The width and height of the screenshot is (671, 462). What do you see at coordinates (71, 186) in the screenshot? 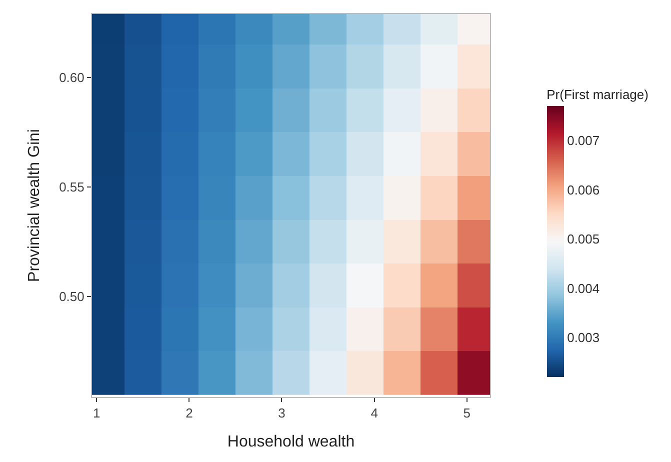
I see `y-tick-label: 0.55` at bounding box center [71, 186].